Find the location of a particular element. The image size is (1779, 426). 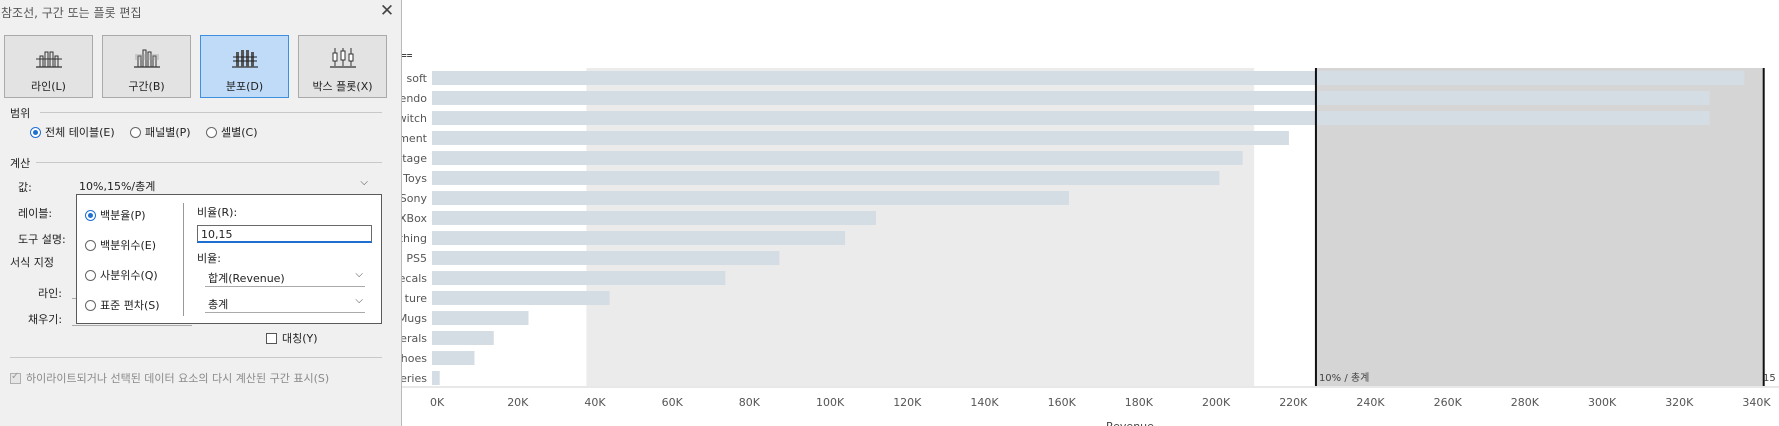

category-label: thing is located at coordinates (413, 238).